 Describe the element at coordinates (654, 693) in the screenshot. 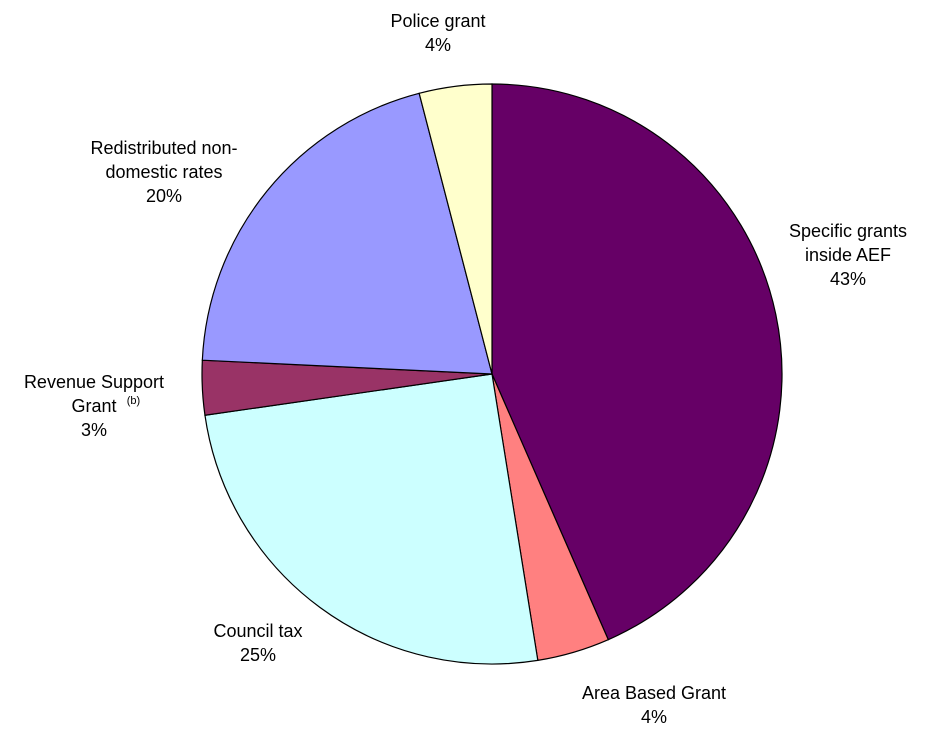

I see `slice-label-line: Area Based Grant` at that location.